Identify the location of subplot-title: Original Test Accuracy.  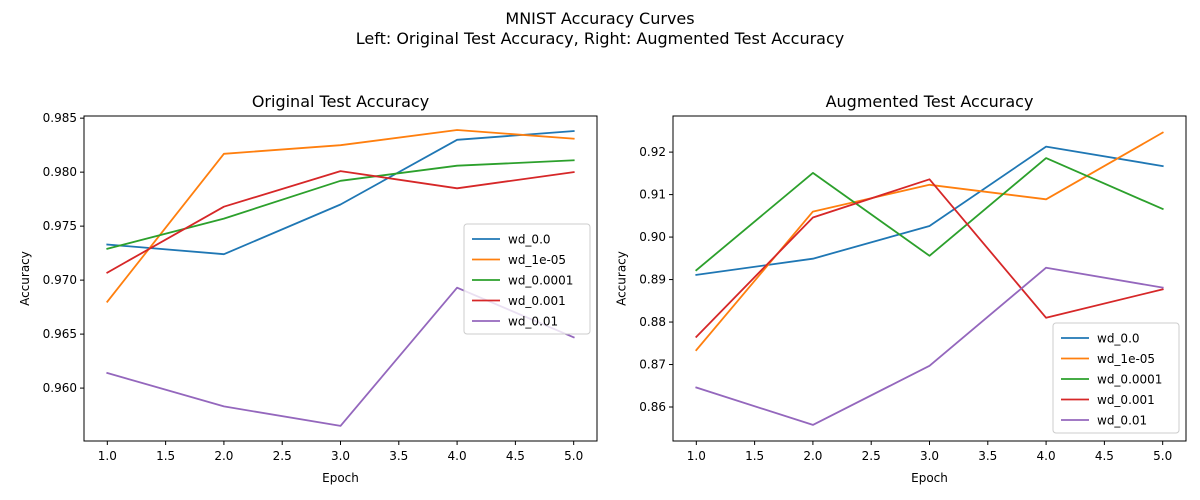
(340, 101).